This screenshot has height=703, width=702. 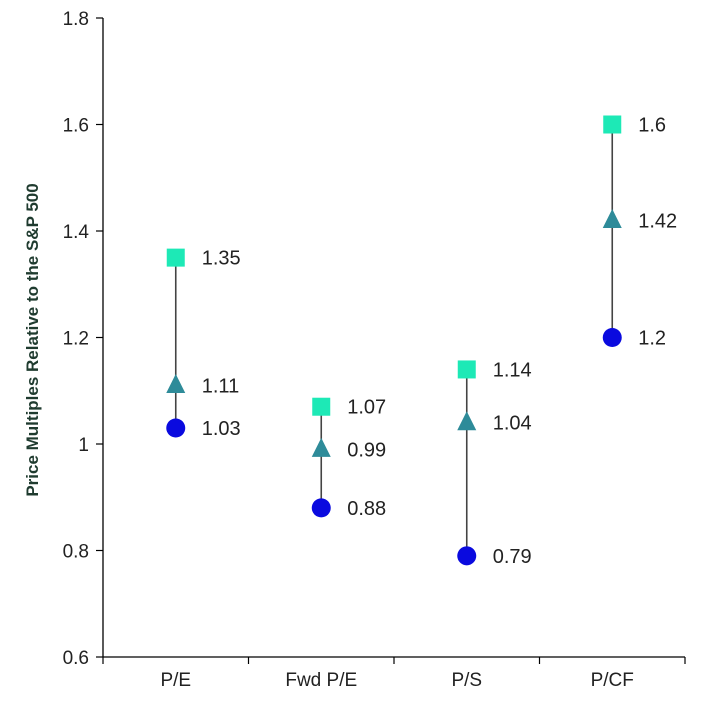 What do you see at coordinates (76, 19) in the screenshot?
I see `y-tick-label: 1.8` at bounding box center [76, 19].